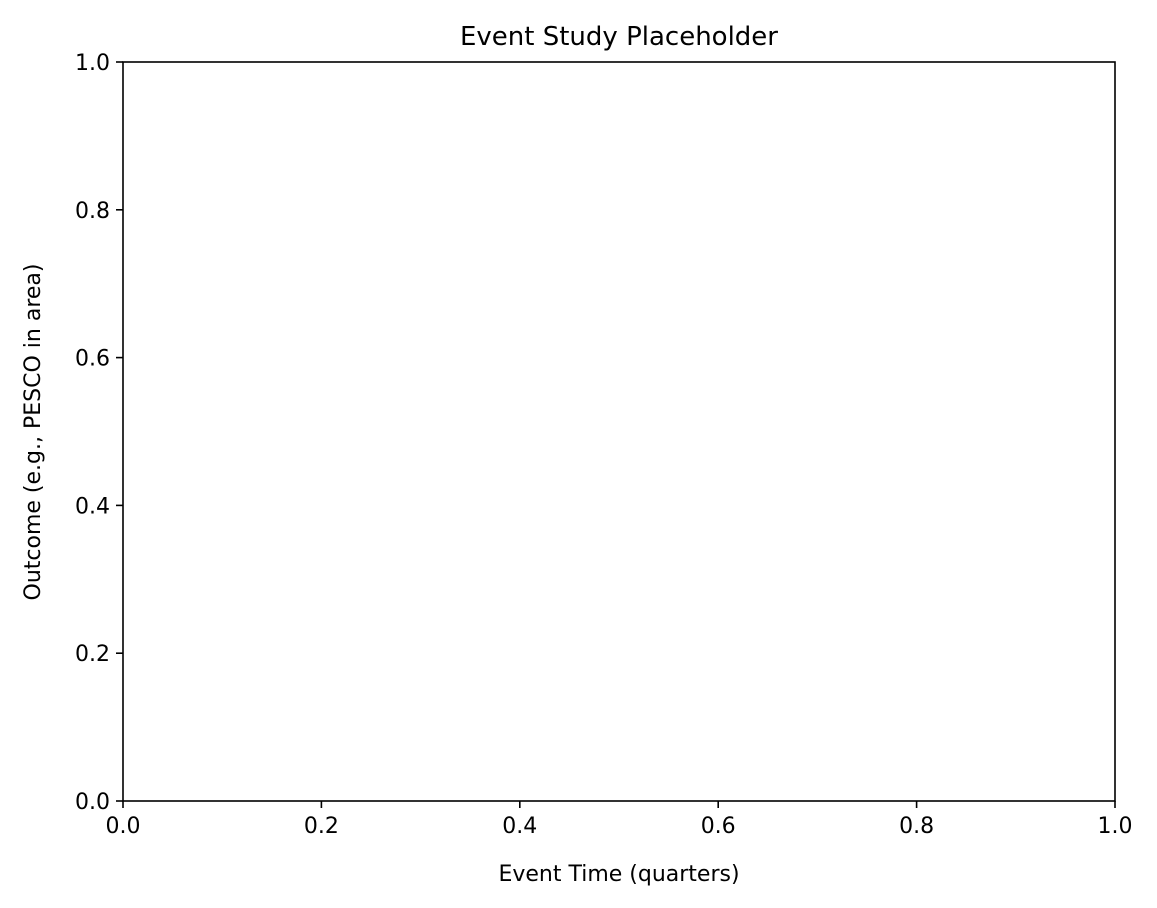  I want to click on x-tick-label: 0.6, so click(718, 826).